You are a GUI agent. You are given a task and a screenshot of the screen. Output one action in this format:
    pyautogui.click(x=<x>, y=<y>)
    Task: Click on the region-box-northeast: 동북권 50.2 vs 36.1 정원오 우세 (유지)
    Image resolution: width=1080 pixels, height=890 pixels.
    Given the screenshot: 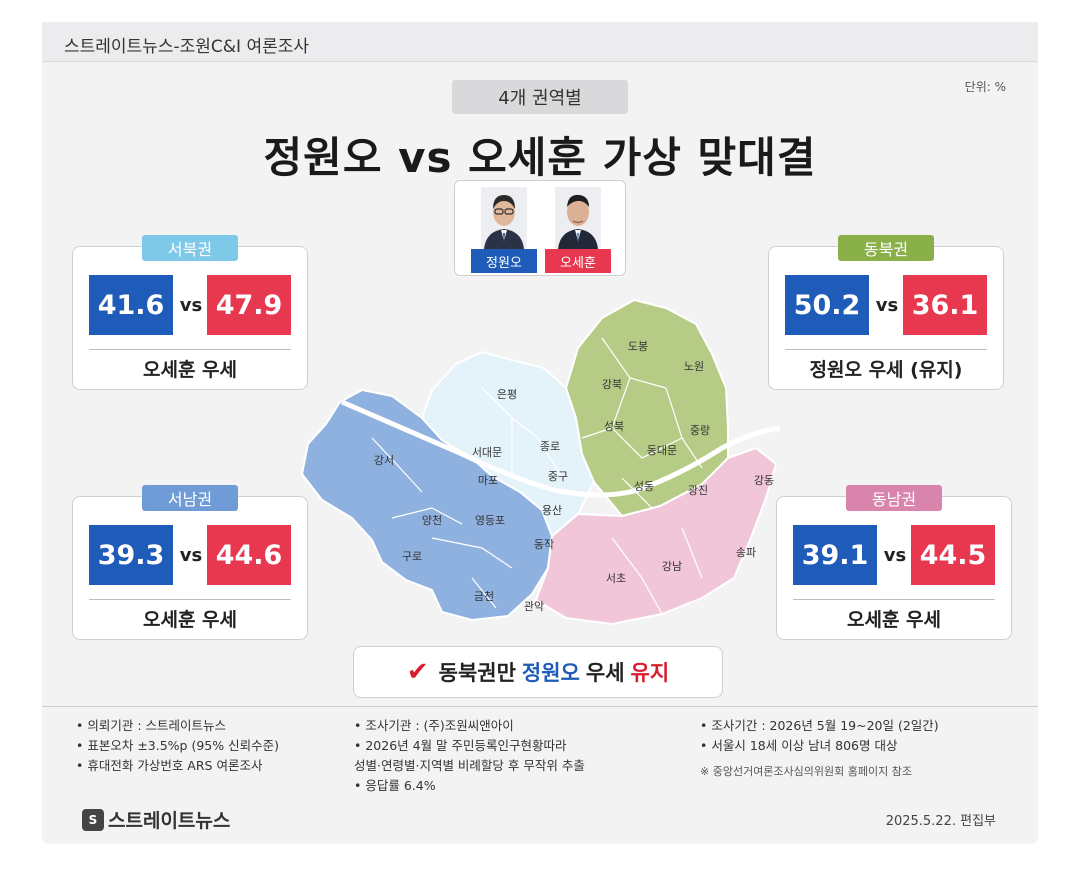 What is the action you would take?
    pyautogui.click(x=886, y=312)
    